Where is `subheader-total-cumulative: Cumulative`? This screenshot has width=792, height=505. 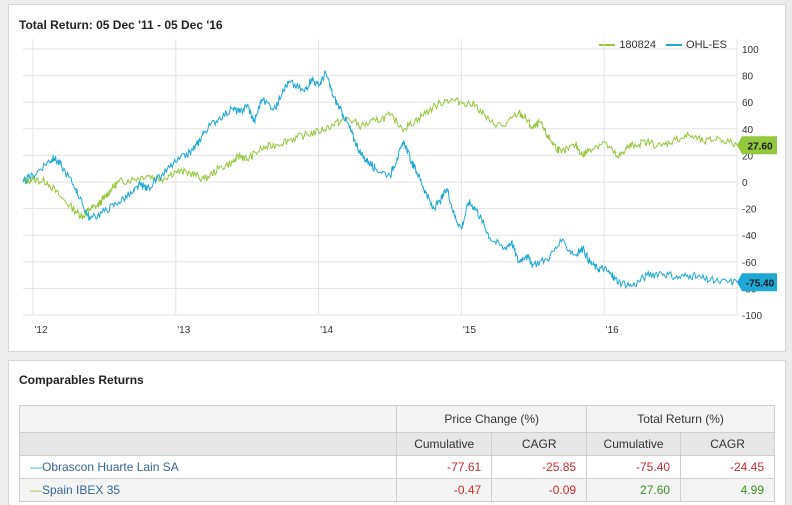 subheader-total-cumulative: Cumulative is located at coordinates (634, 444).